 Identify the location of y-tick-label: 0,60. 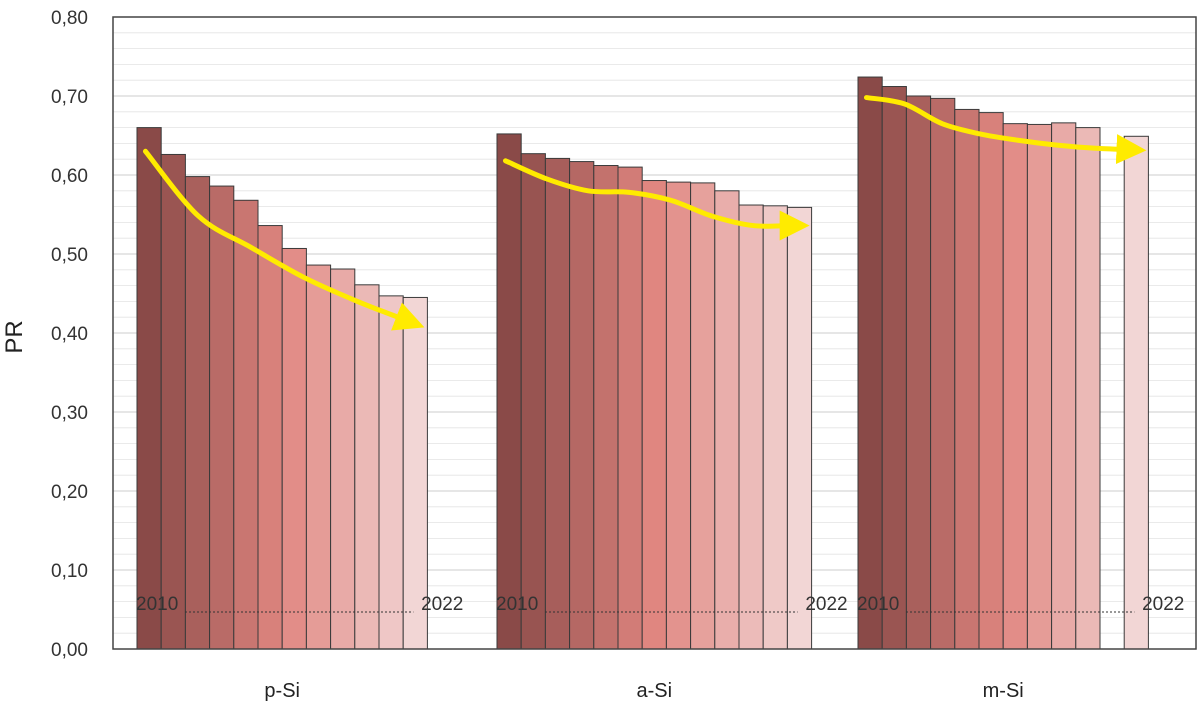
(69, 176).